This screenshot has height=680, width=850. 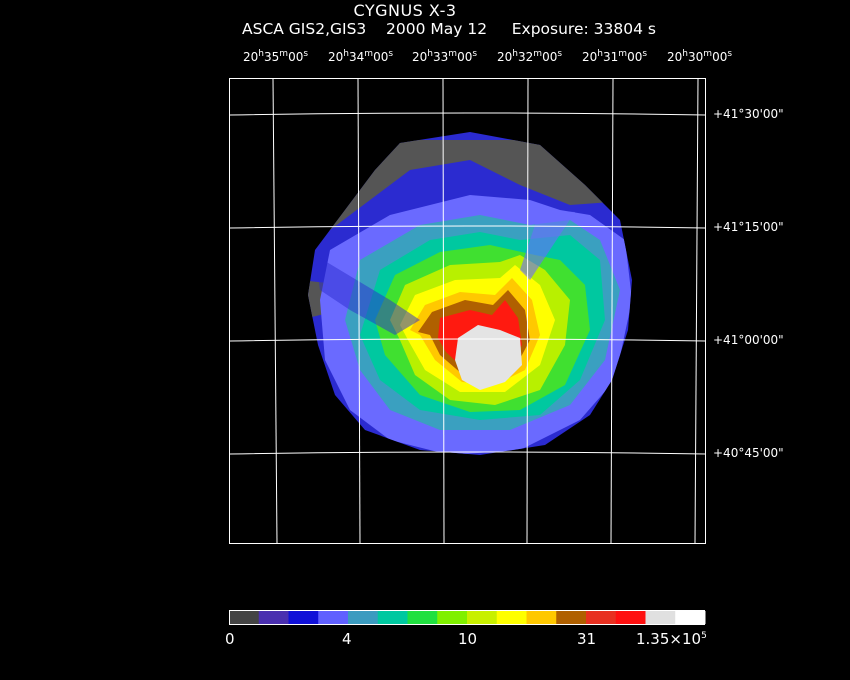 What do you see at coordinates (748, 453) in the screenshot?
I see `dec-tick-label: +40°45'00"` at bounding box center [748, 453].